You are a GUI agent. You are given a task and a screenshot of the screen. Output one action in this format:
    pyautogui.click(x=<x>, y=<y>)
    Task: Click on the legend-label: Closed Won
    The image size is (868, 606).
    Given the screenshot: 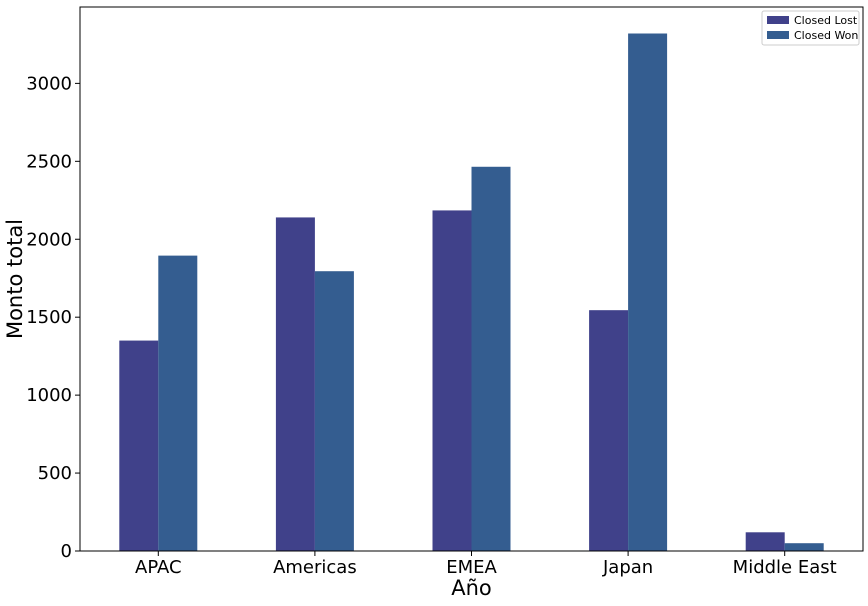 What is the action you would take?
    pyautogui.click(x=826, y=35)
    